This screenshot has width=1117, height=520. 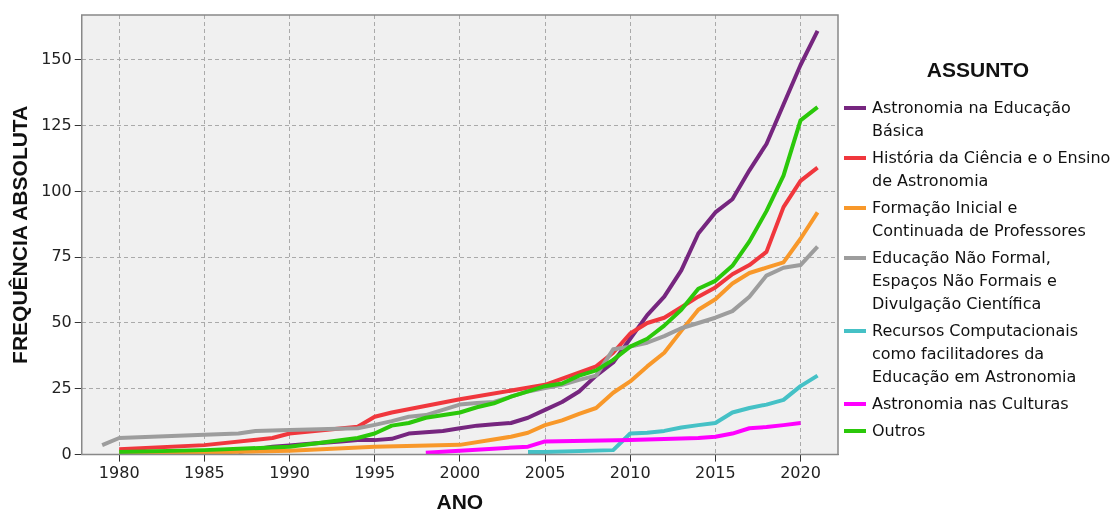 I want to click on y-tick-label: 50, so click(x=61, y=322).